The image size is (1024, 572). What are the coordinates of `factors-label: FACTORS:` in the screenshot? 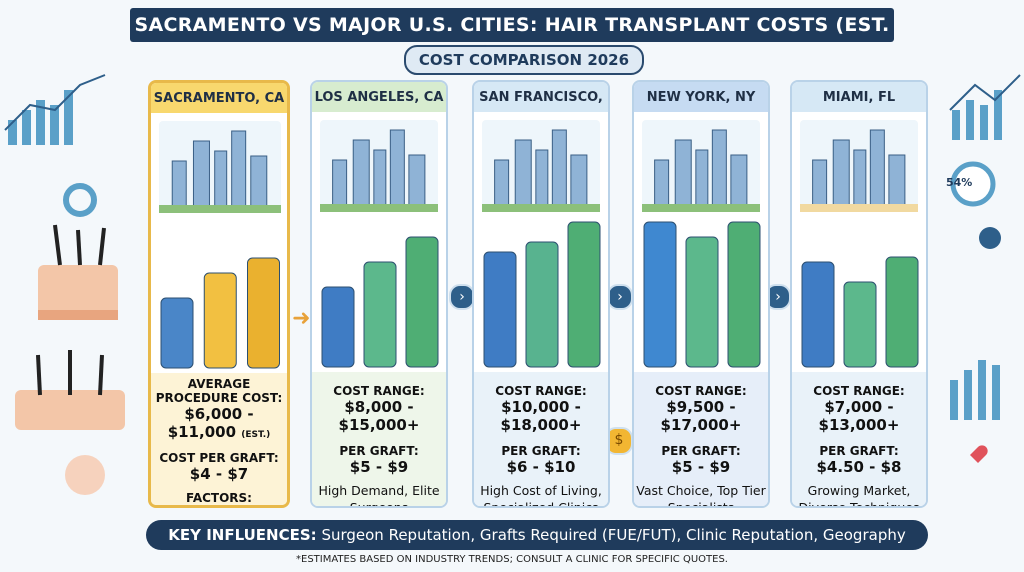 It's located at (219, 498).